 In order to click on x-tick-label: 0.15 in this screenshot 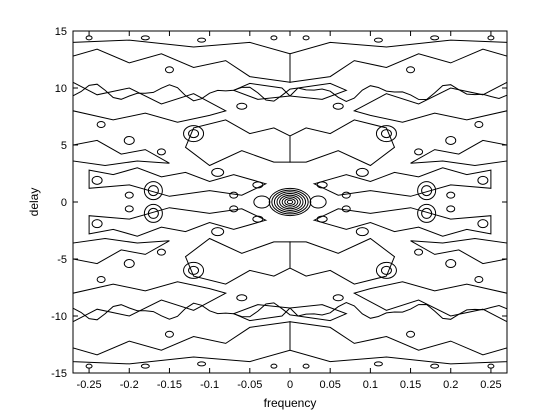, I will do `click(410, 385)`.